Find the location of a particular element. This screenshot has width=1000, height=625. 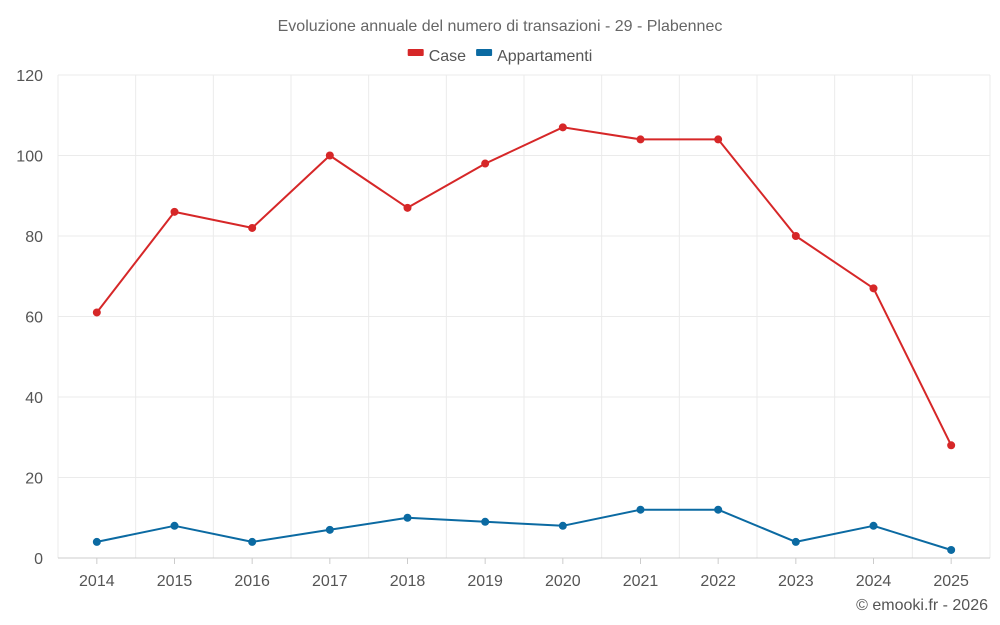

x-tick-label: 2022 is located at coordinates (718, 581).